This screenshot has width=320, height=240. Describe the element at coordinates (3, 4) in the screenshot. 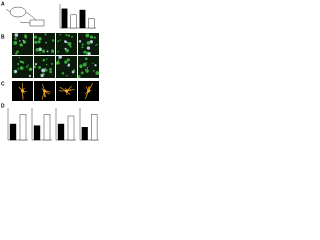

I see `panel-label: A` at that location.